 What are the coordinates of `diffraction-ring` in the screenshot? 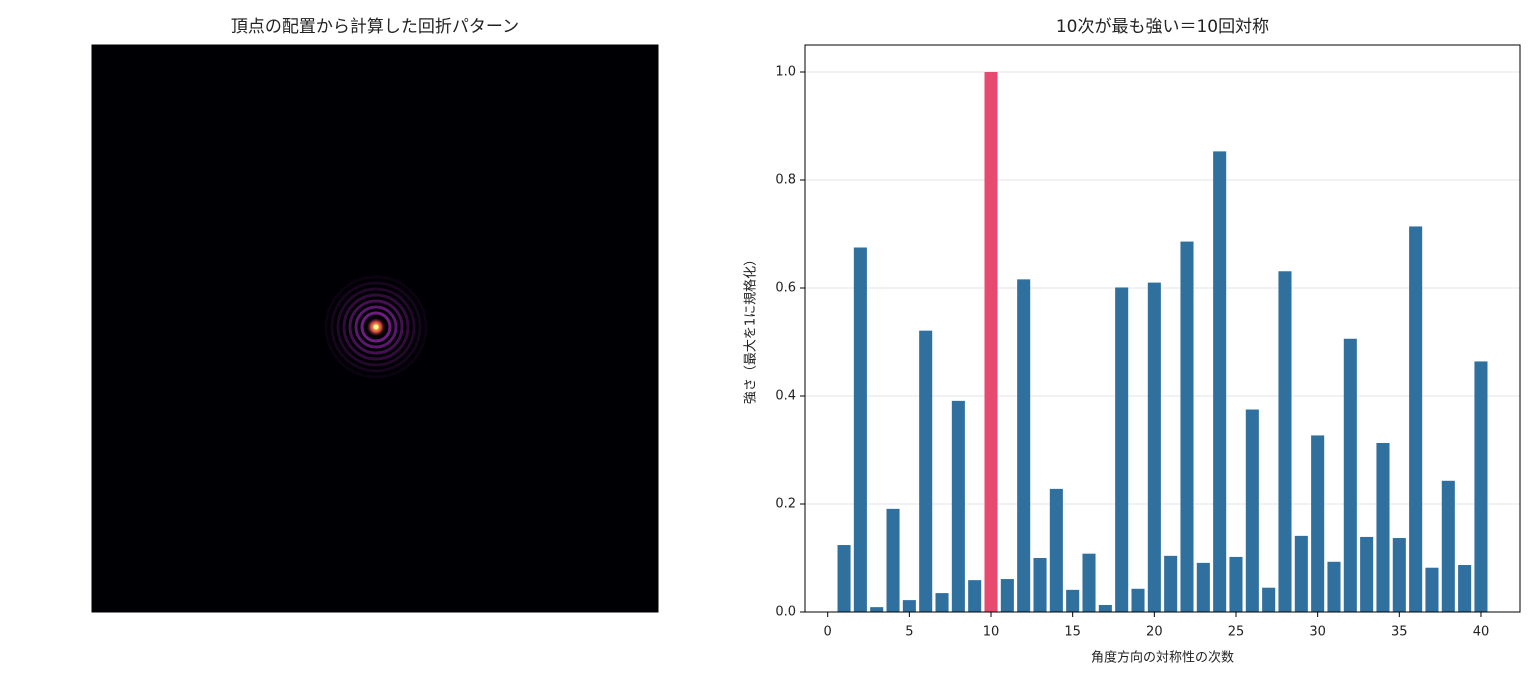 It's located at (376, 327).